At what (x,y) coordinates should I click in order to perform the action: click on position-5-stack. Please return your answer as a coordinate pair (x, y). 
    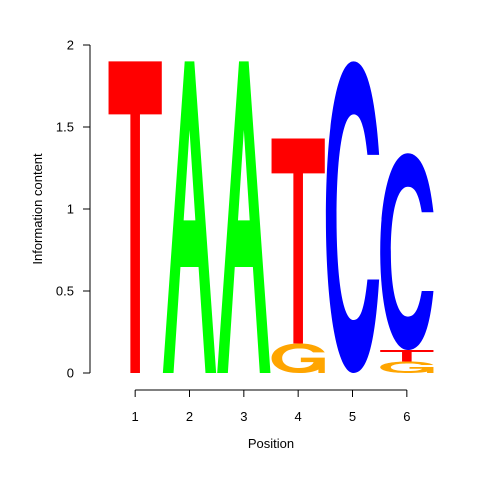
    Looking at the image, I should click on (352, 217).